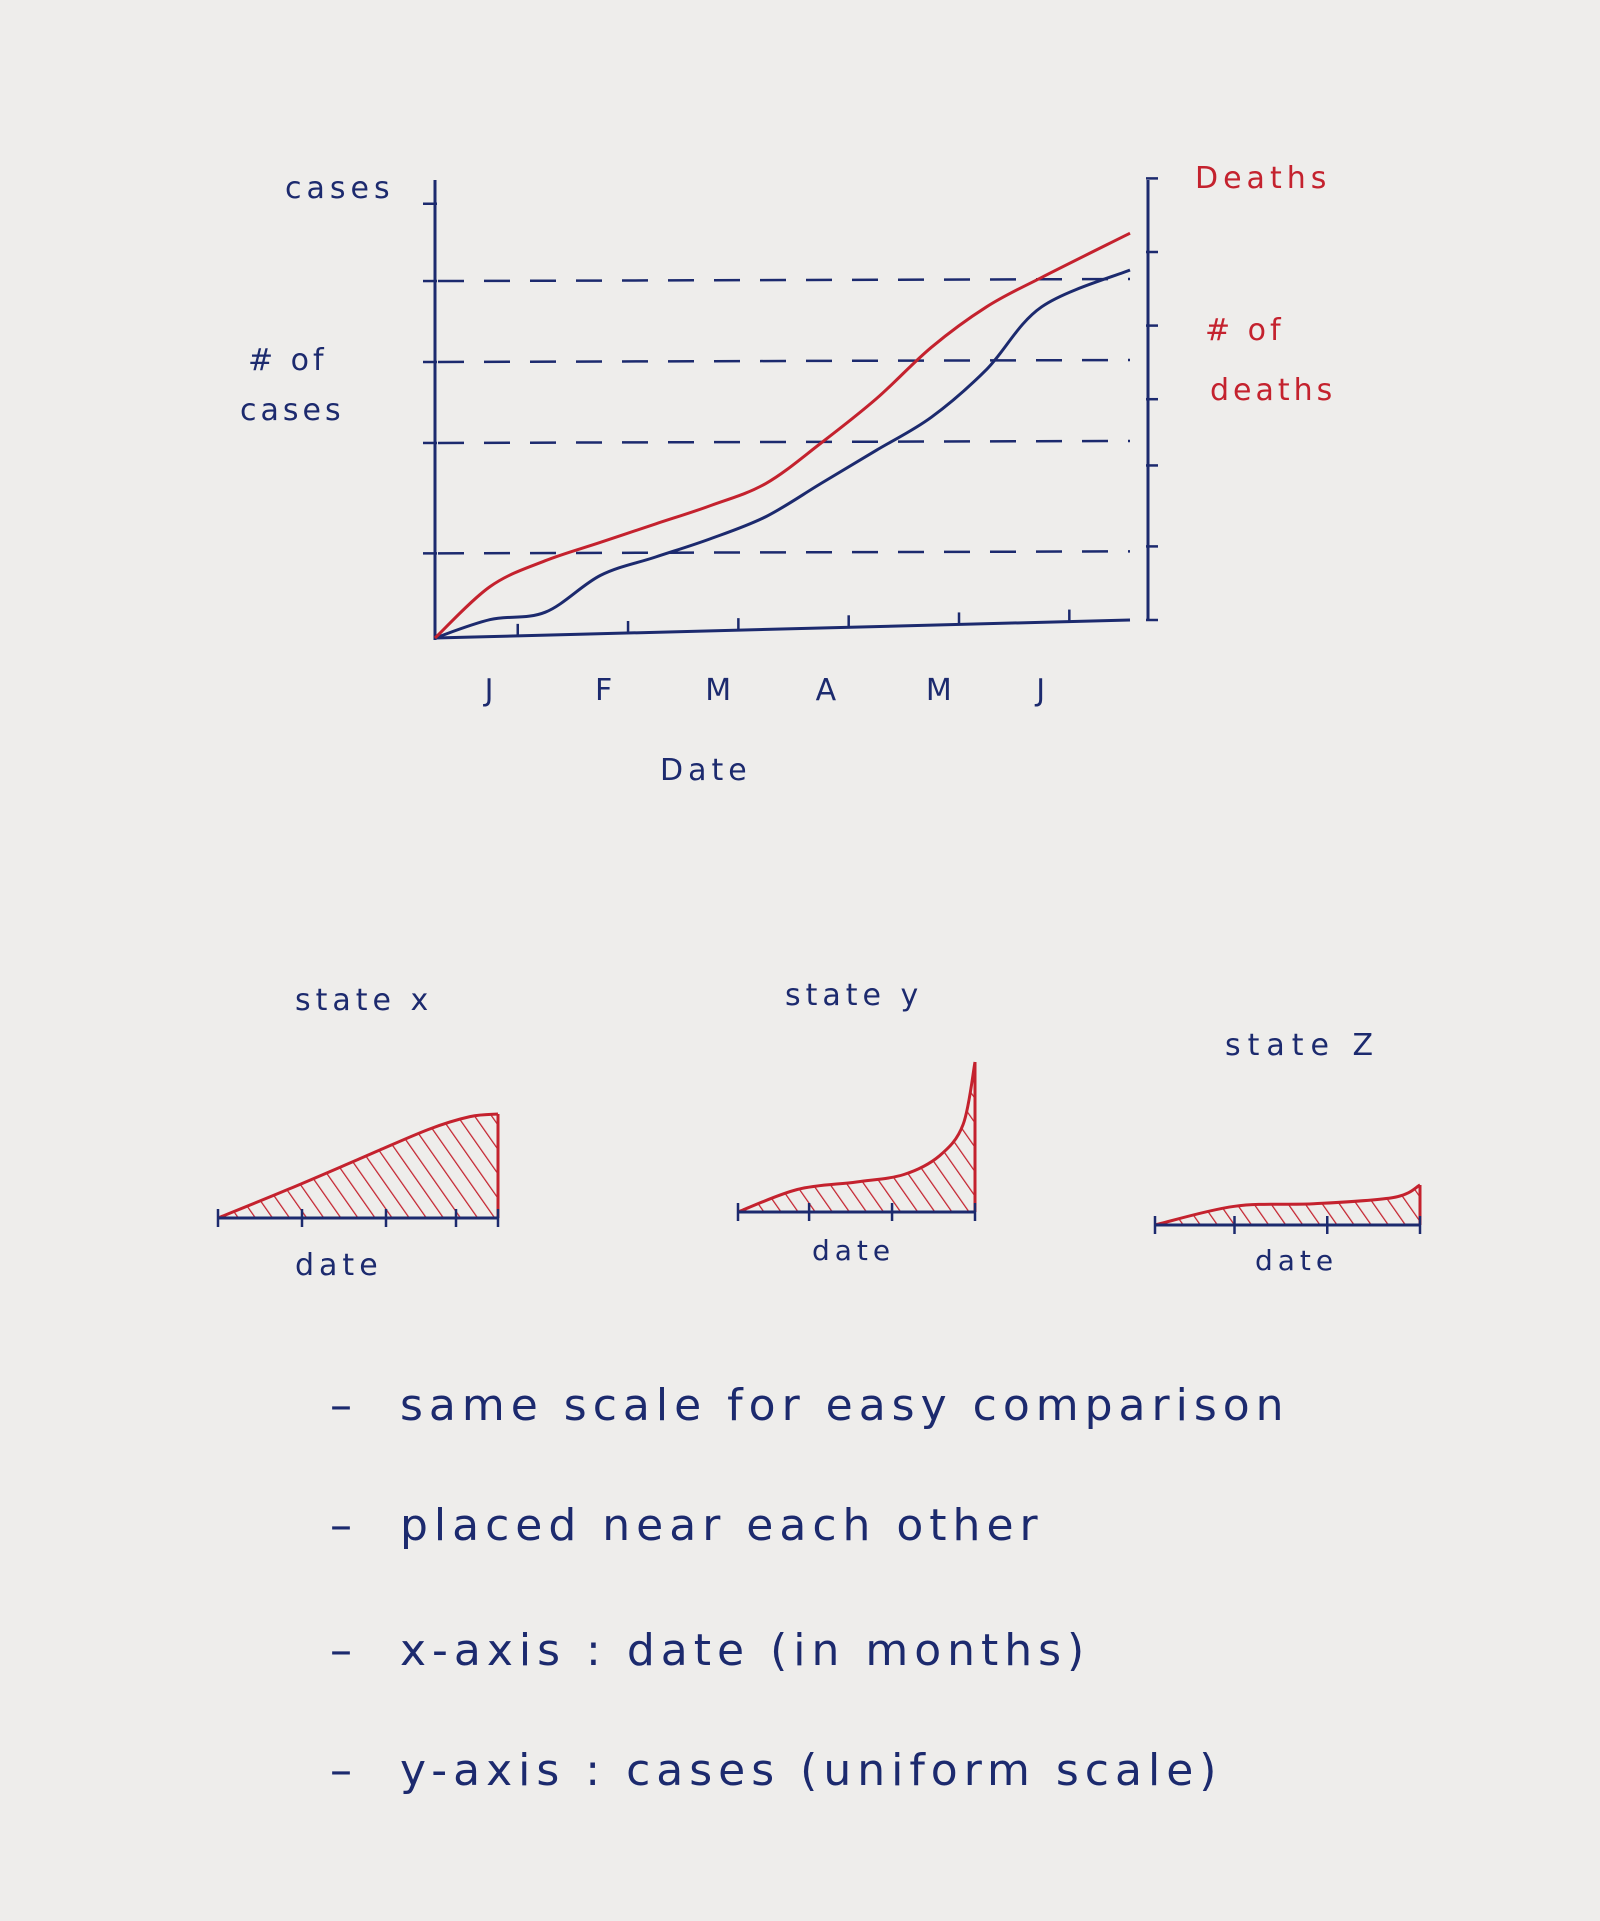 The image size is (1600, 1921). Describe the element at coordinates (706, 770) in the screenshot. I see `x-axis-label: Date` at that location.